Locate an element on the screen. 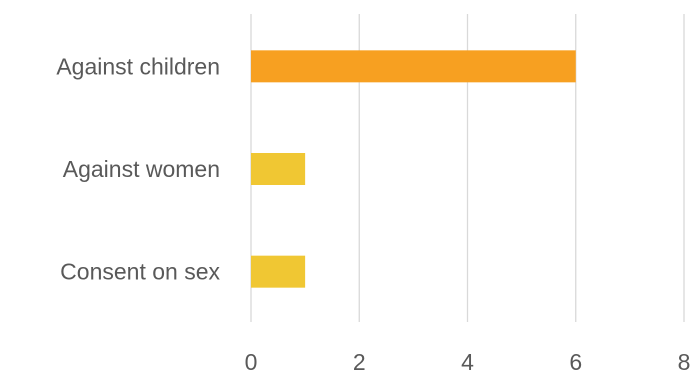 This screenshot has height=378, width=695. bar-against-women is located at coordinates (278, 169).